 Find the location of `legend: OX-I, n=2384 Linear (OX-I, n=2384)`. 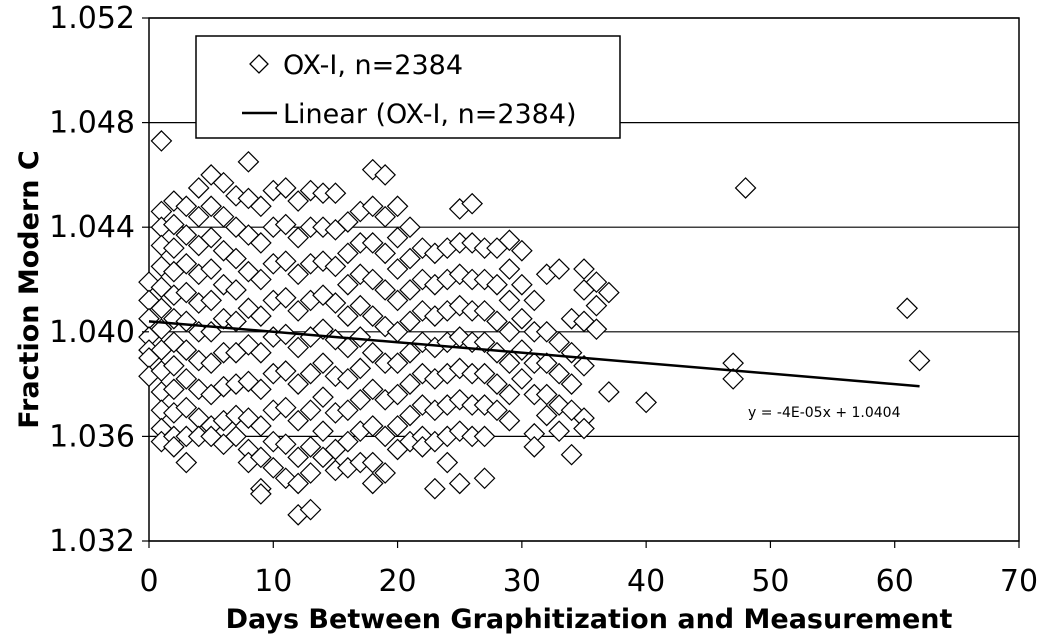

legend: OX-I, n=2384 Linear (OX-I, n=2384) is located at coordinates (408, 87).